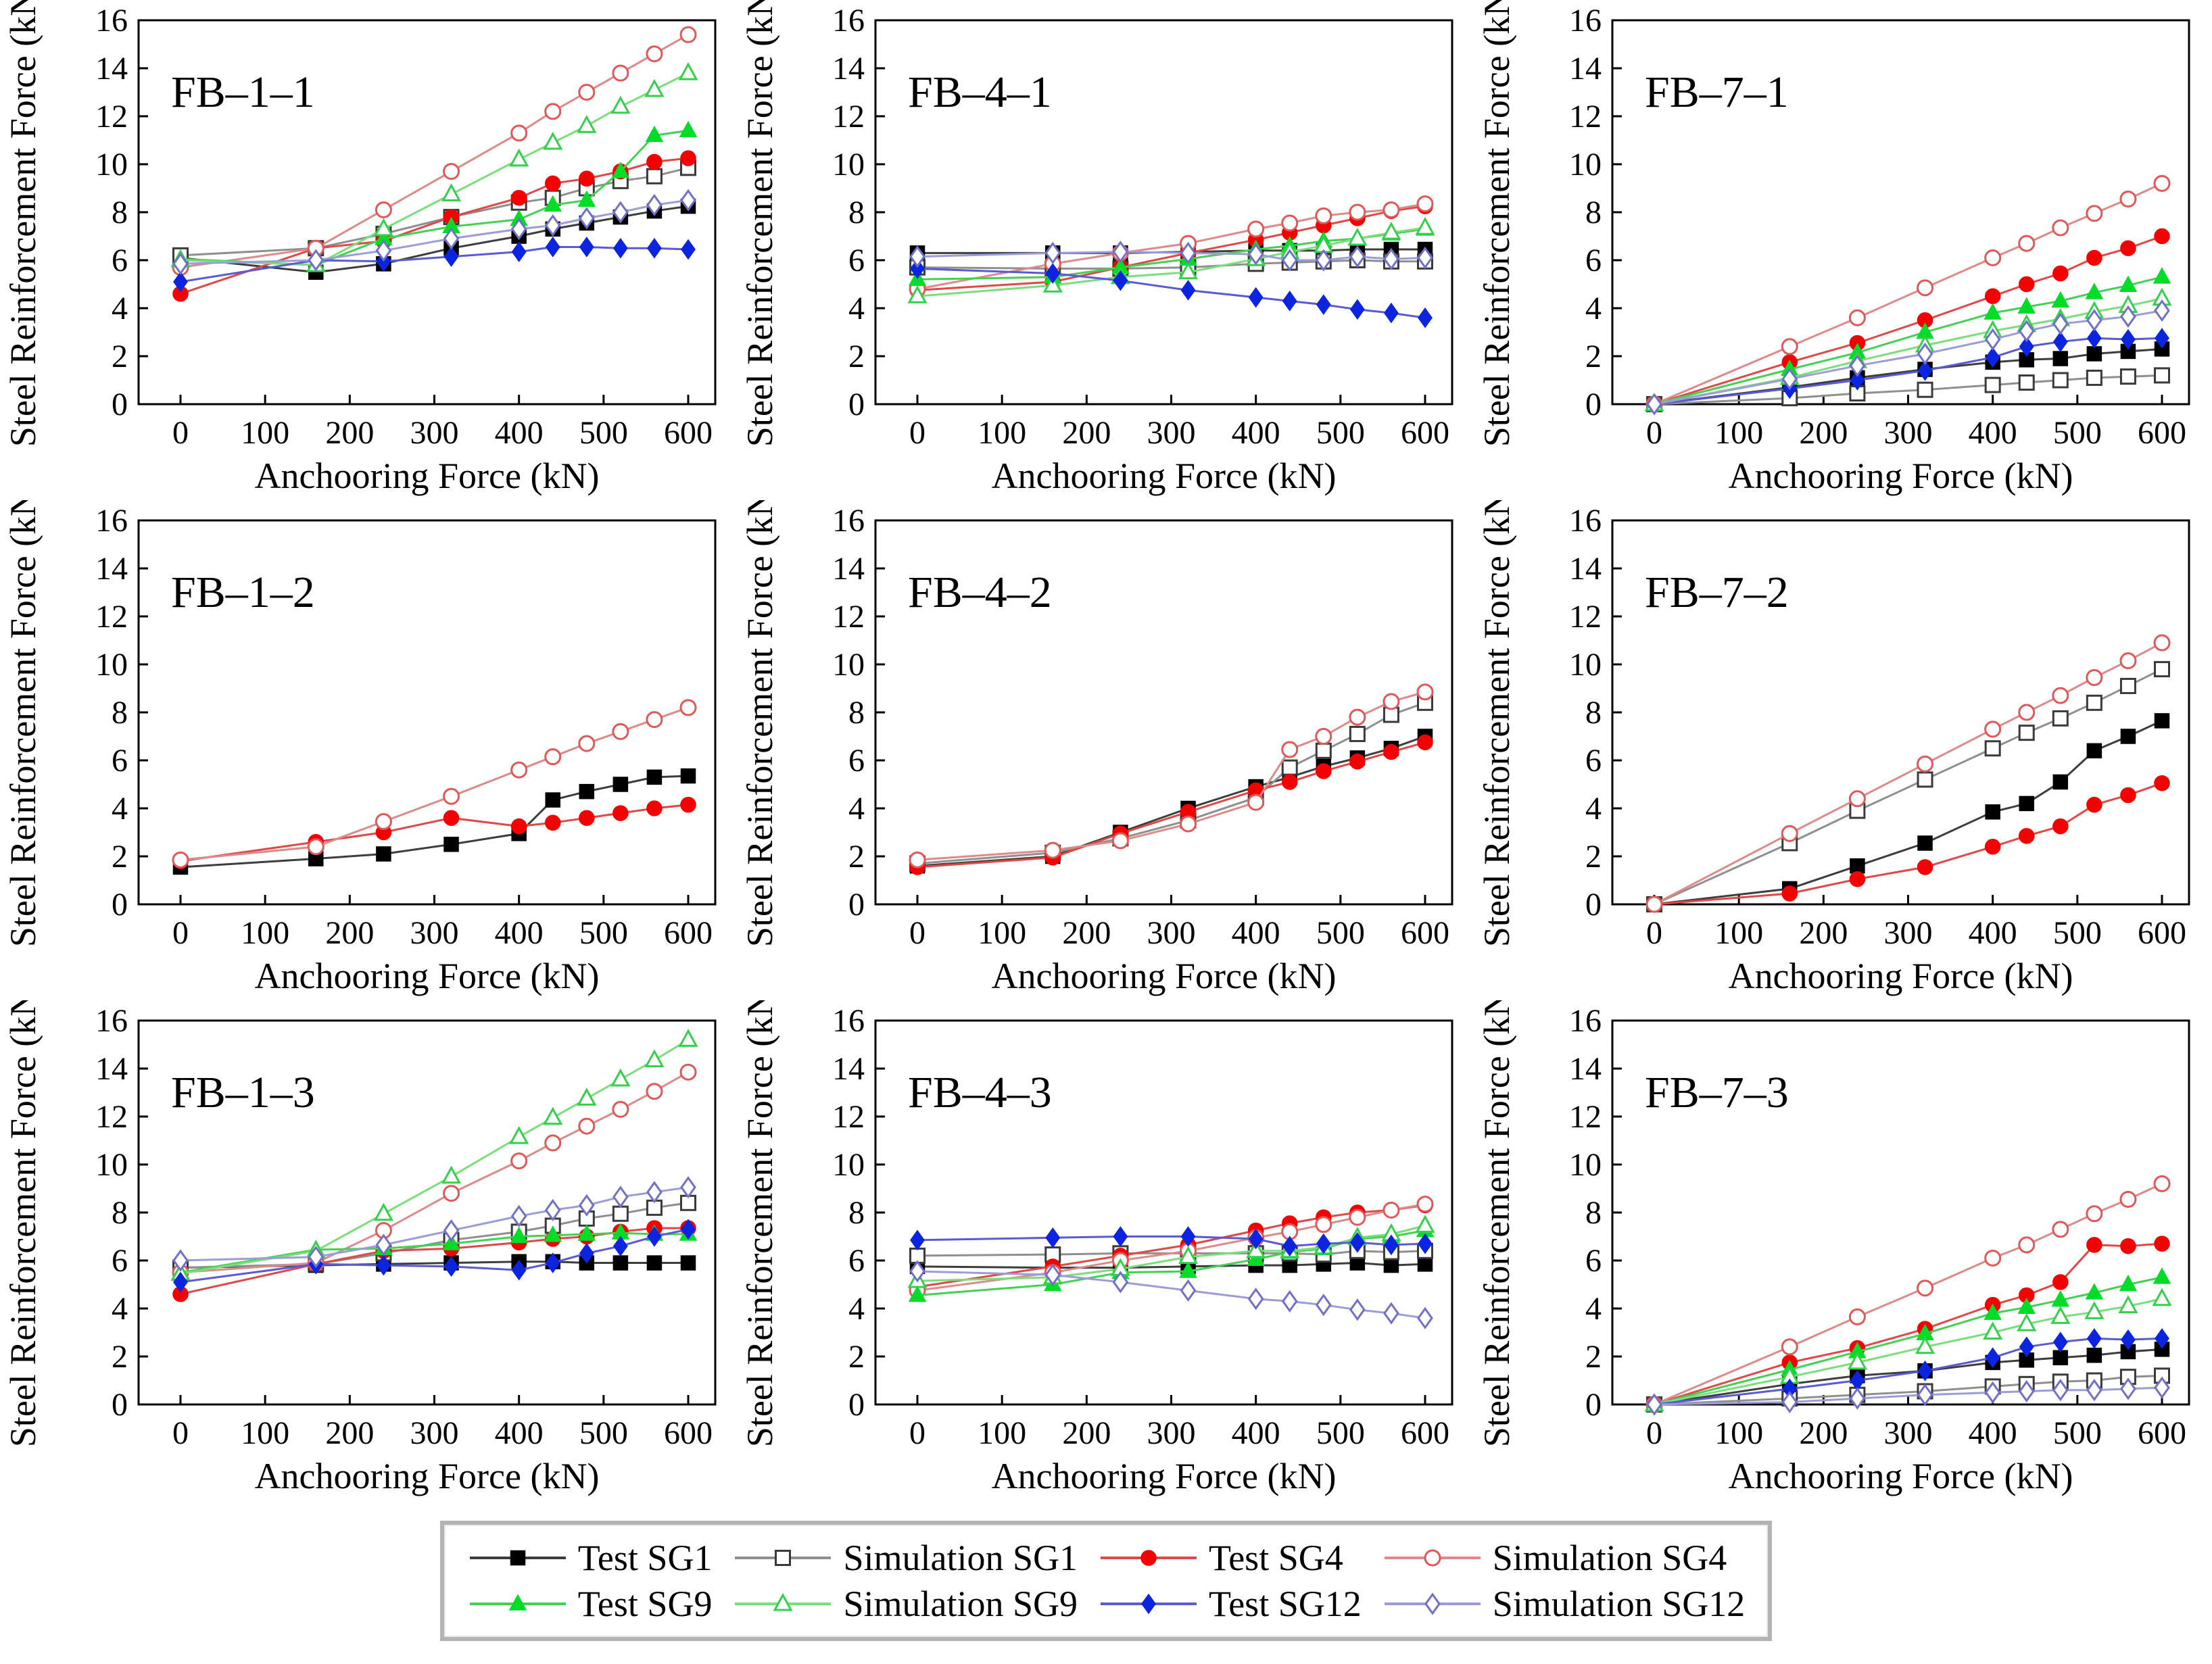 This screenshot has height=1664, width=2212. What do you see at coordinates (517, 1558) in the screenshot?
I see `legend-marker-test-sg1-icon` at bounding box center [517, 1558].